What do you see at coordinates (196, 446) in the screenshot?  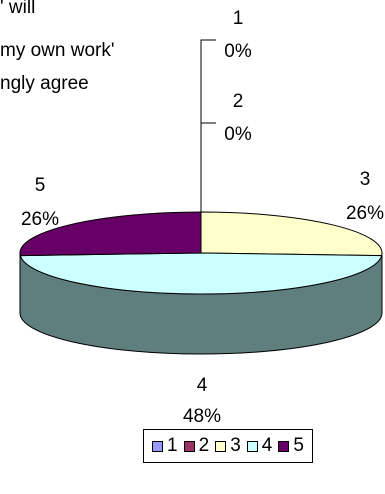 I see `legend-item-2: 2` at bounding box center [196, 446].